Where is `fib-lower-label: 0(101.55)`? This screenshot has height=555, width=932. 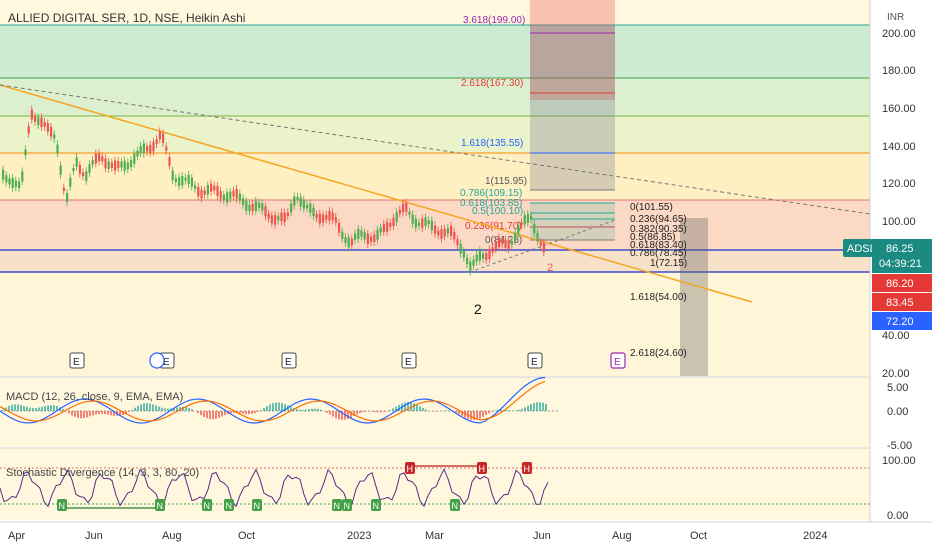
fib-lower-label: 0(101.55) is located at coordinates (651, 207).